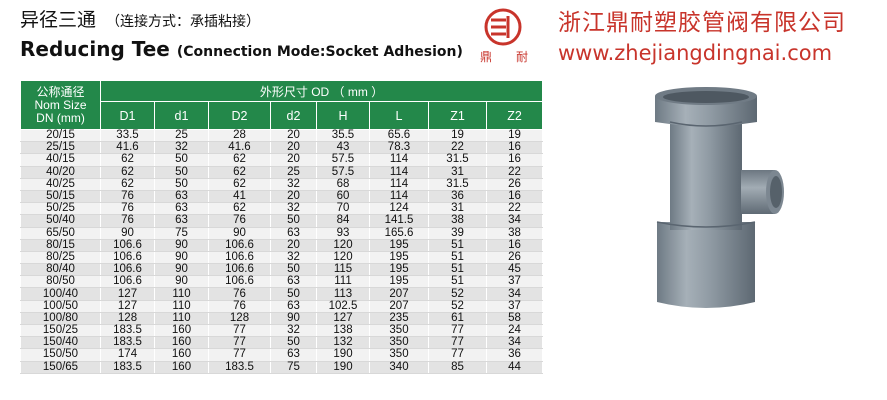  I want to click on nominal-size-cell: 20/15, so click(60, 136).